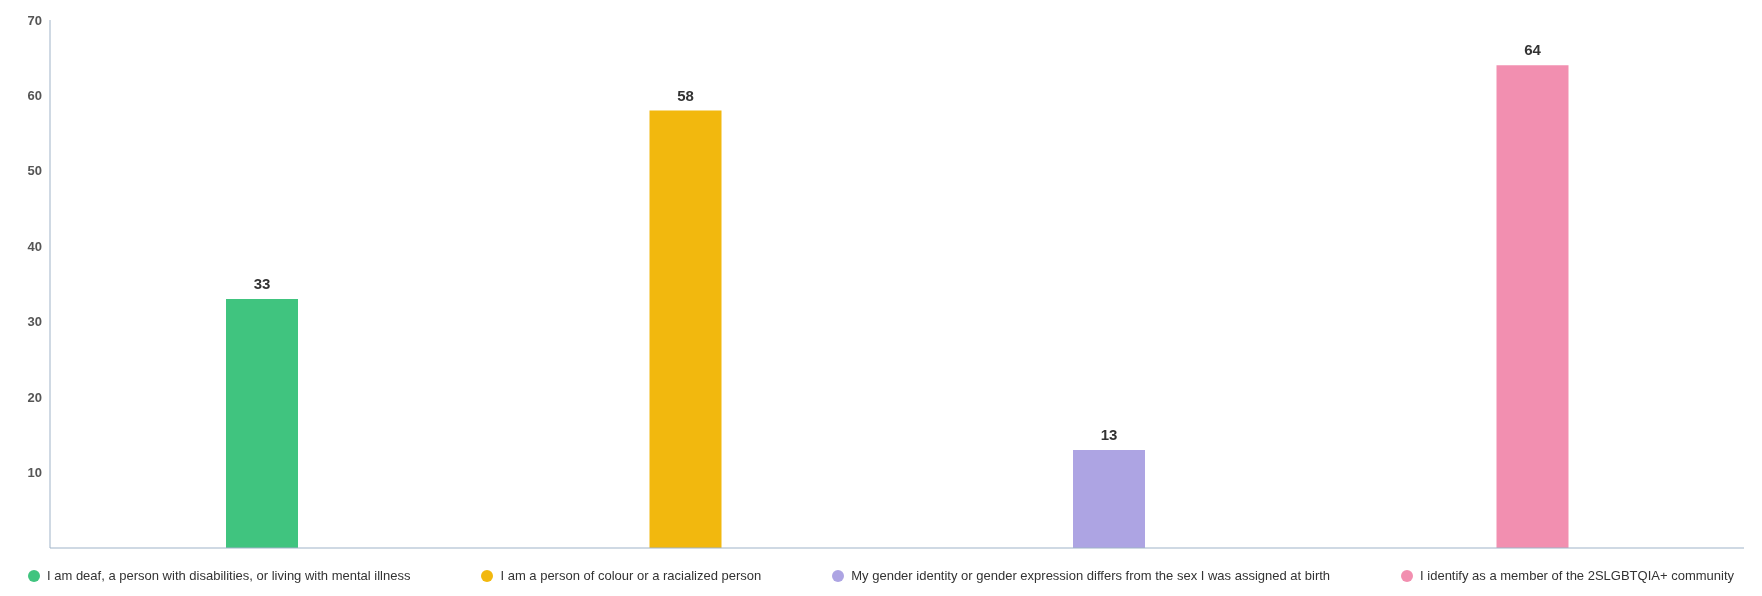  I want to click on y-tick-label: 50, so click(34, 171).